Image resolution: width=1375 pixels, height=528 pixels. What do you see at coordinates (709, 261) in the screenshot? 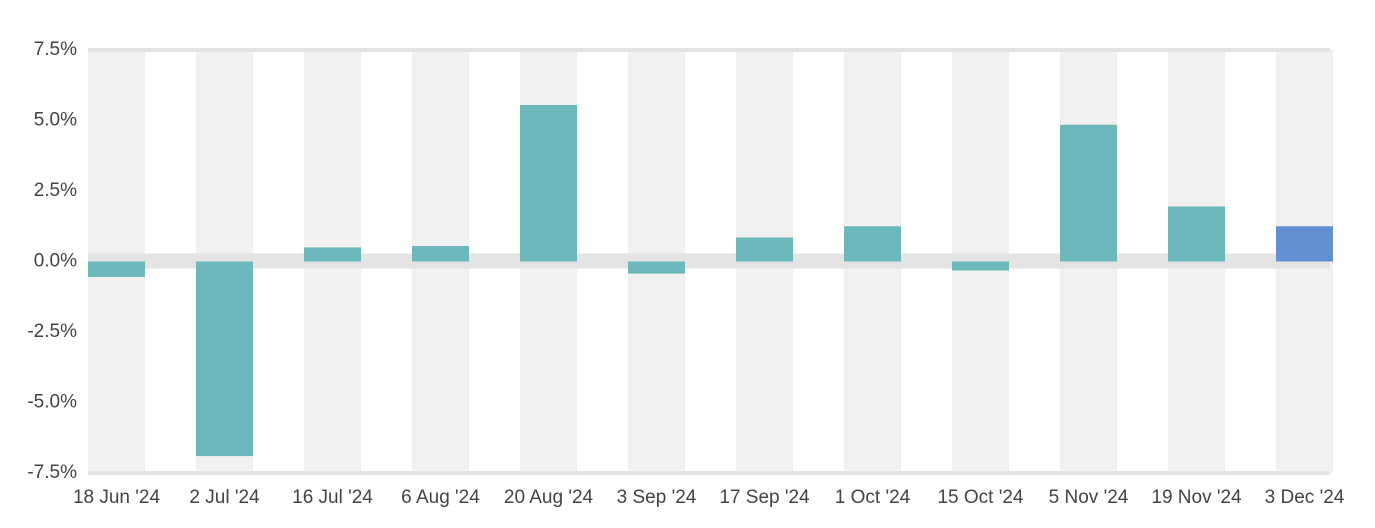
I see `zero-band` at bounding box center [709, 261].